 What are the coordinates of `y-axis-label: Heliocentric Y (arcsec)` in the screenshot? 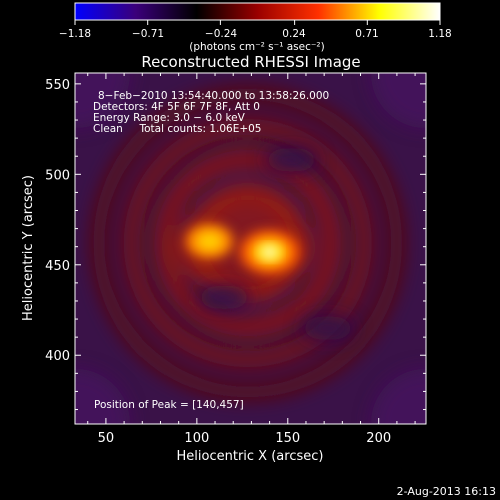 It's located at (28, 248).